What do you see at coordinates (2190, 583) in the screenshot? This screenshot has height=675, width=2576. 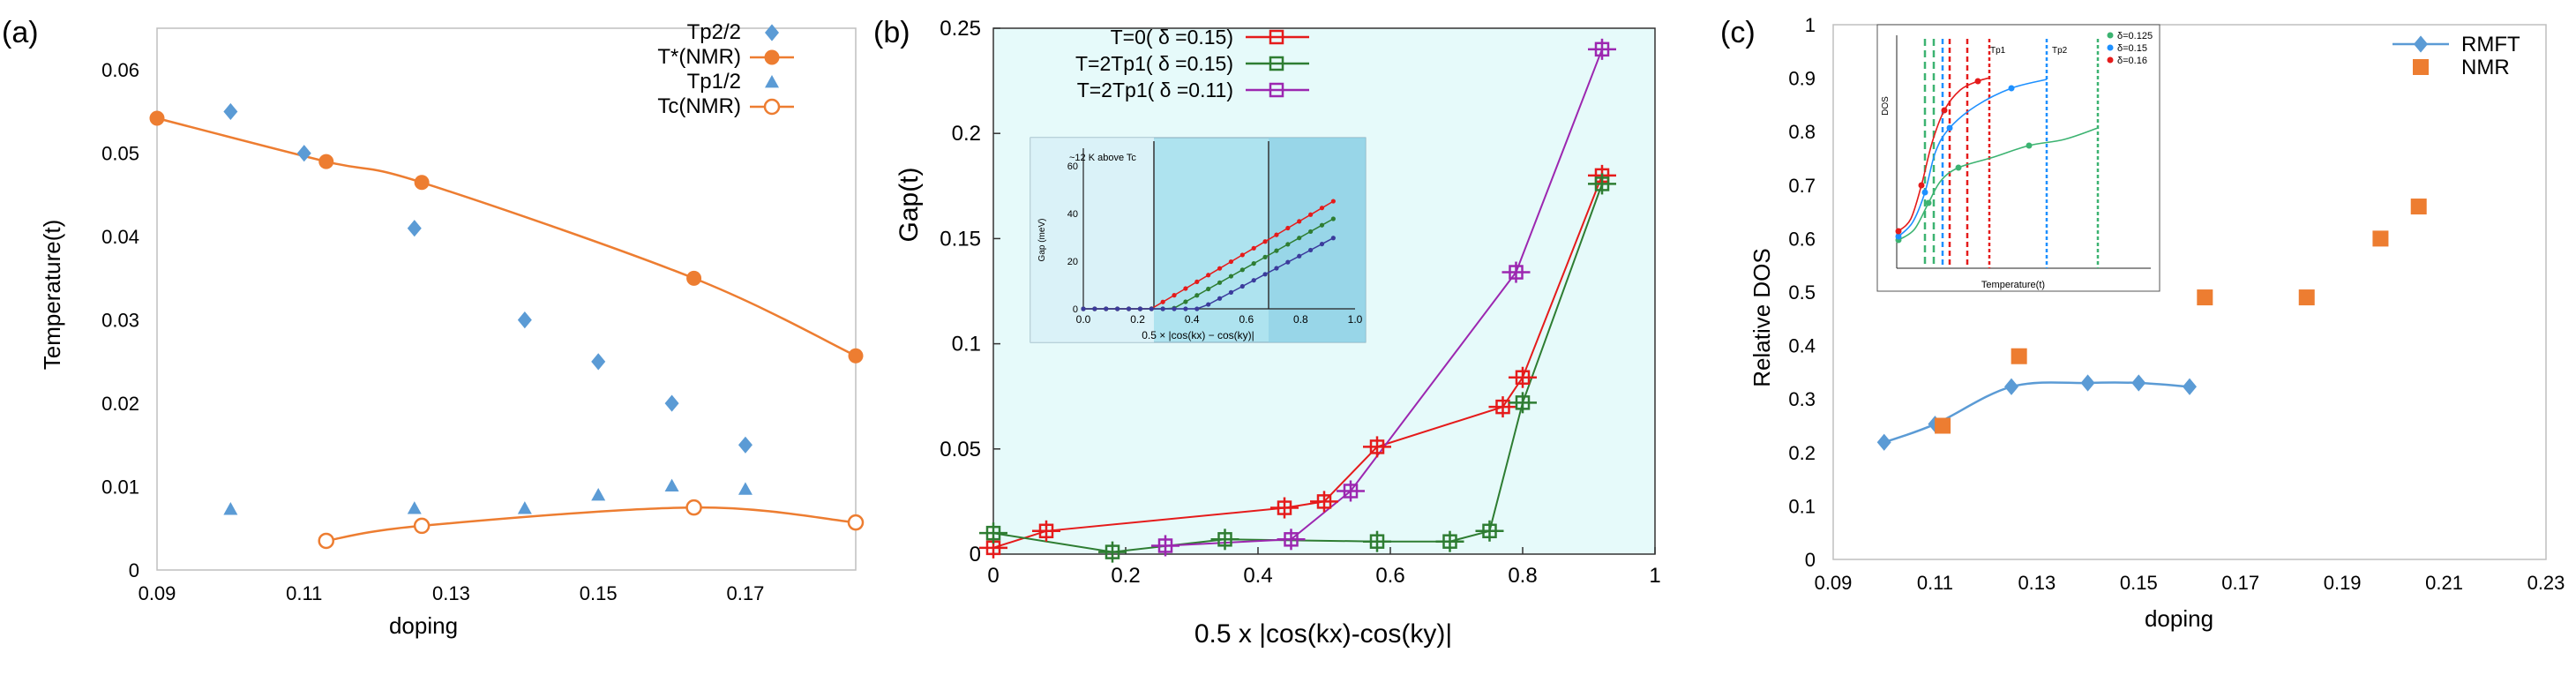 I see `panel-c-x-ticks: 0.09 0.11 0.13 0.15 0.17 0.19 0.21 0.23` at bounding box center [2190, 583].